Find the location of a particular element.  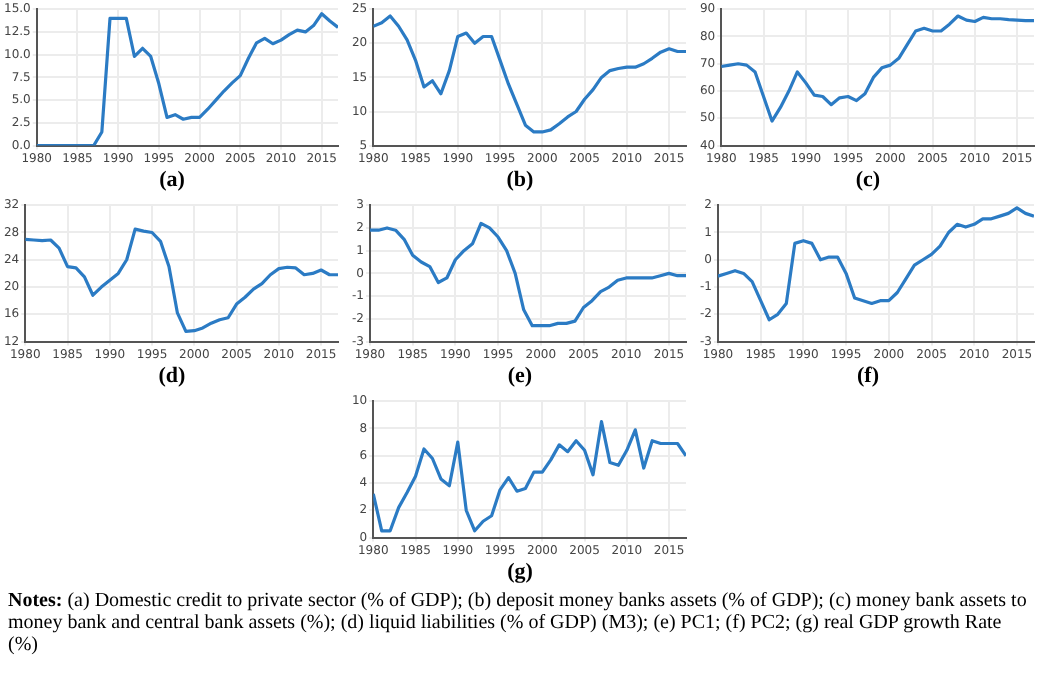

text: (d) is located at coordinates (172, 376).